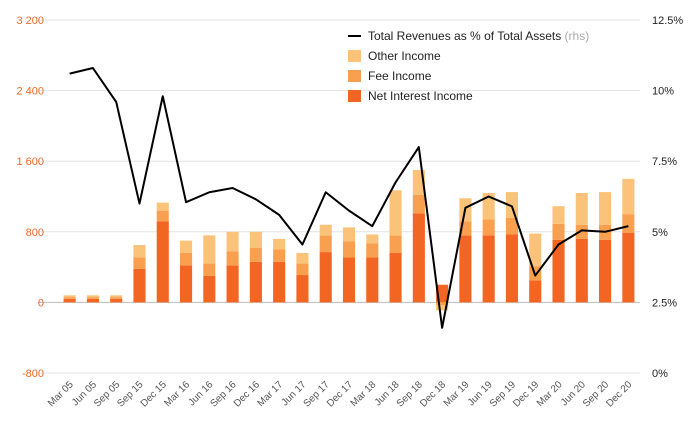 The image size is (700, 433). Describe the element at coordinates (30, 92) in the screenshot. I see `y-left-tick-label: 2 400` at that location.